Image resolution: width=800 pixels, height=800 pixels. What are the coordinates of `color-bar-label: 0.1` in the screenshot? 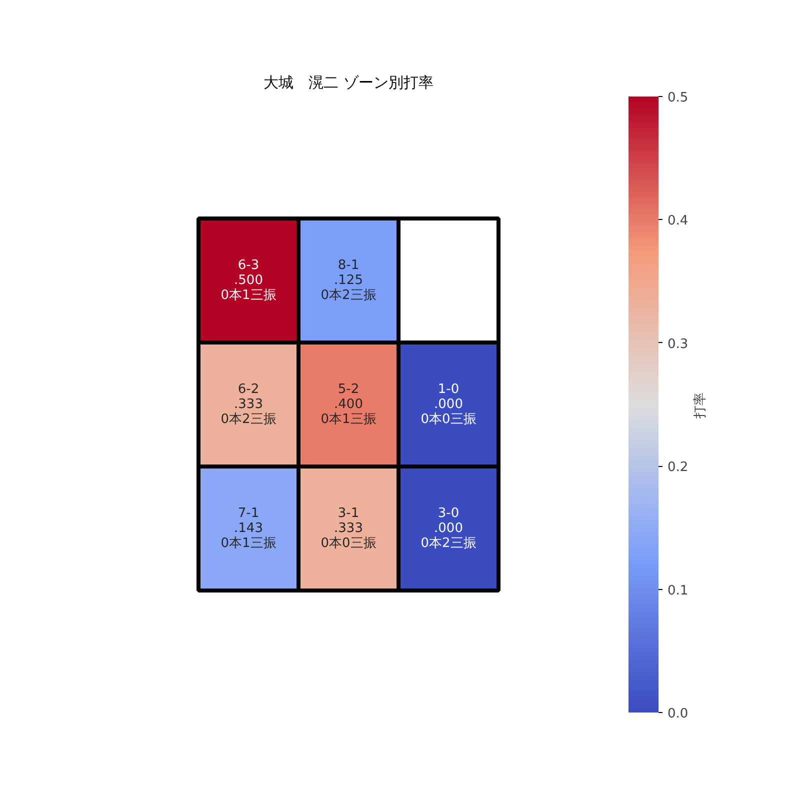 It's located at (678, 590).